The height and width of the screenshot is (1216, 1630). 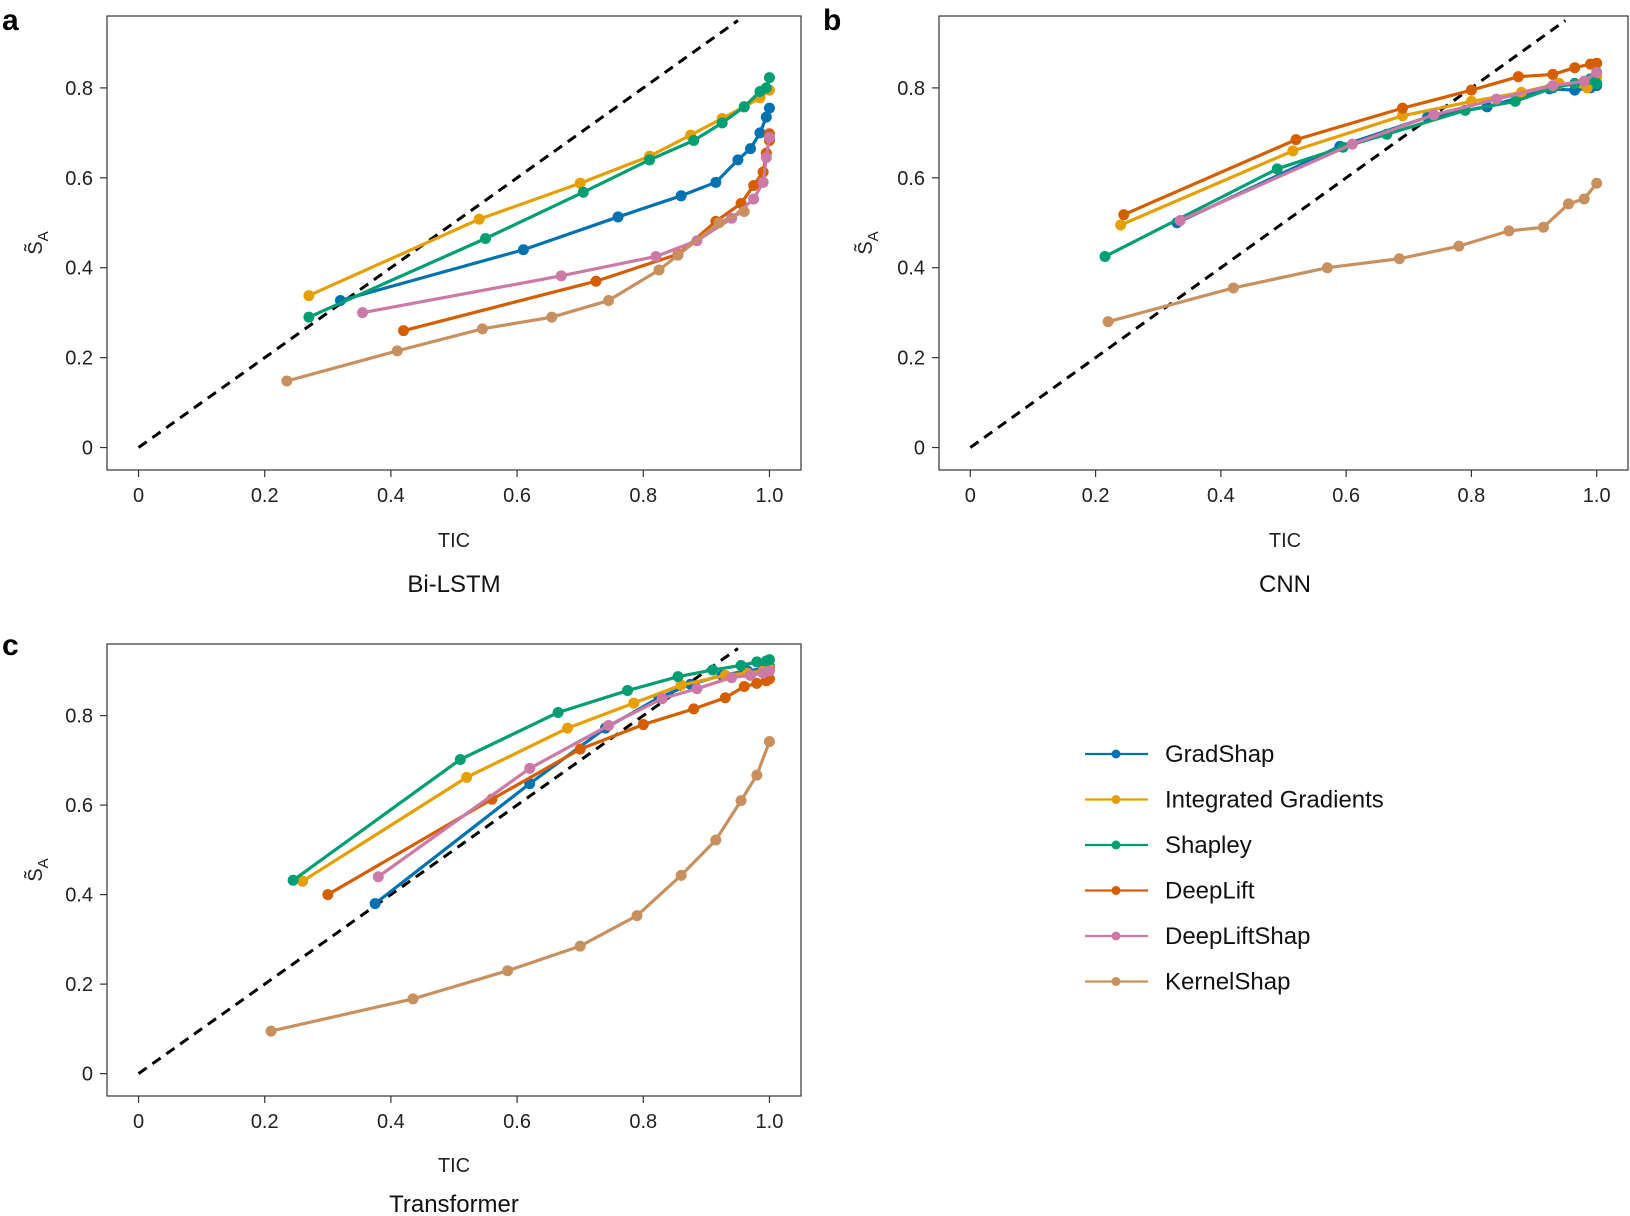 I want to click on x-axis-label-b: TIC, so click(x=1285, y=541).